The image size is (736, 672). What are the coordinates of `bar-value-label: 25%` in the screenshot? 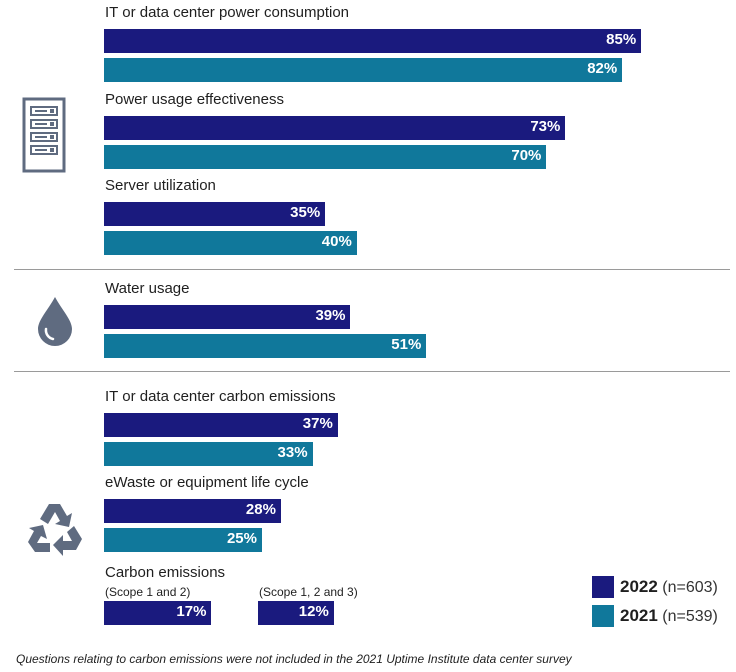 It's located at (241, 538).